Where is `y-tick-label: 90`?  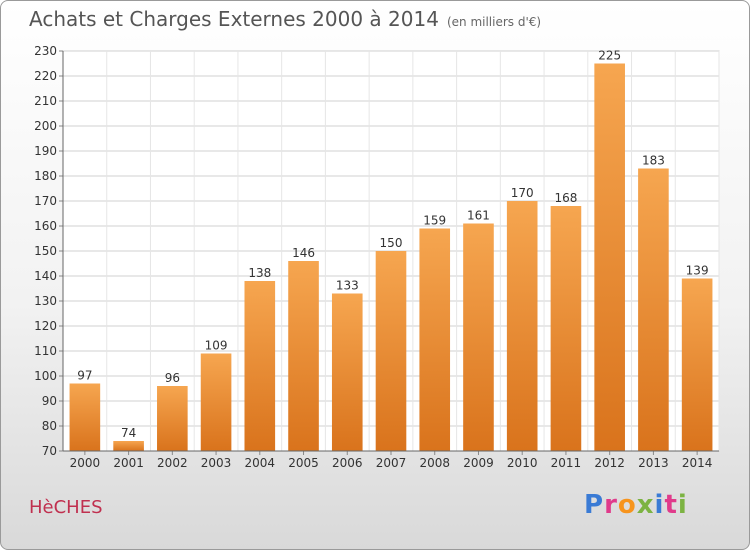
y-tick-label: 90 is located at coordinates (49, 401).